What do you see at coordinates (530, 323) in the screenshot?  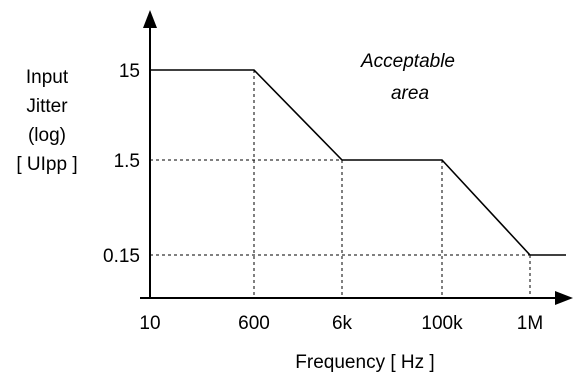 I see `x-tick-label-4: 1M` at bounding box center [530, 323].